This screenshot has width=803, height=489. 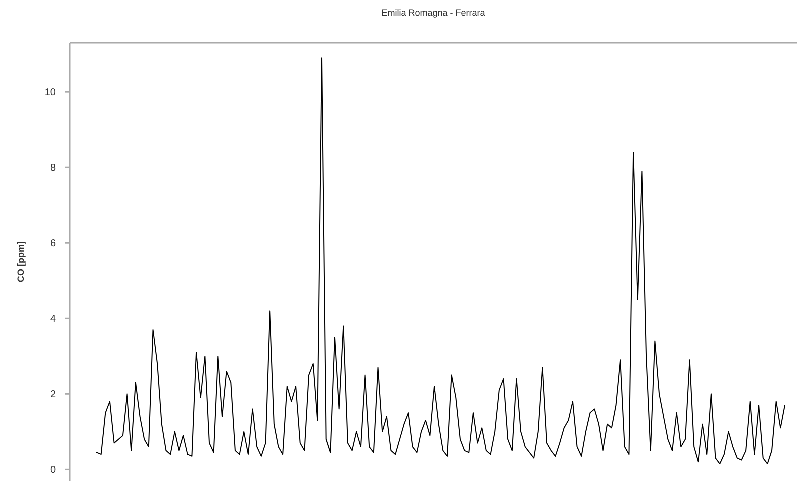 What do you see at coordinates (53, 244) in the screenshot?
I see `y-tick-label: 6` at bounding box center [53, 244].